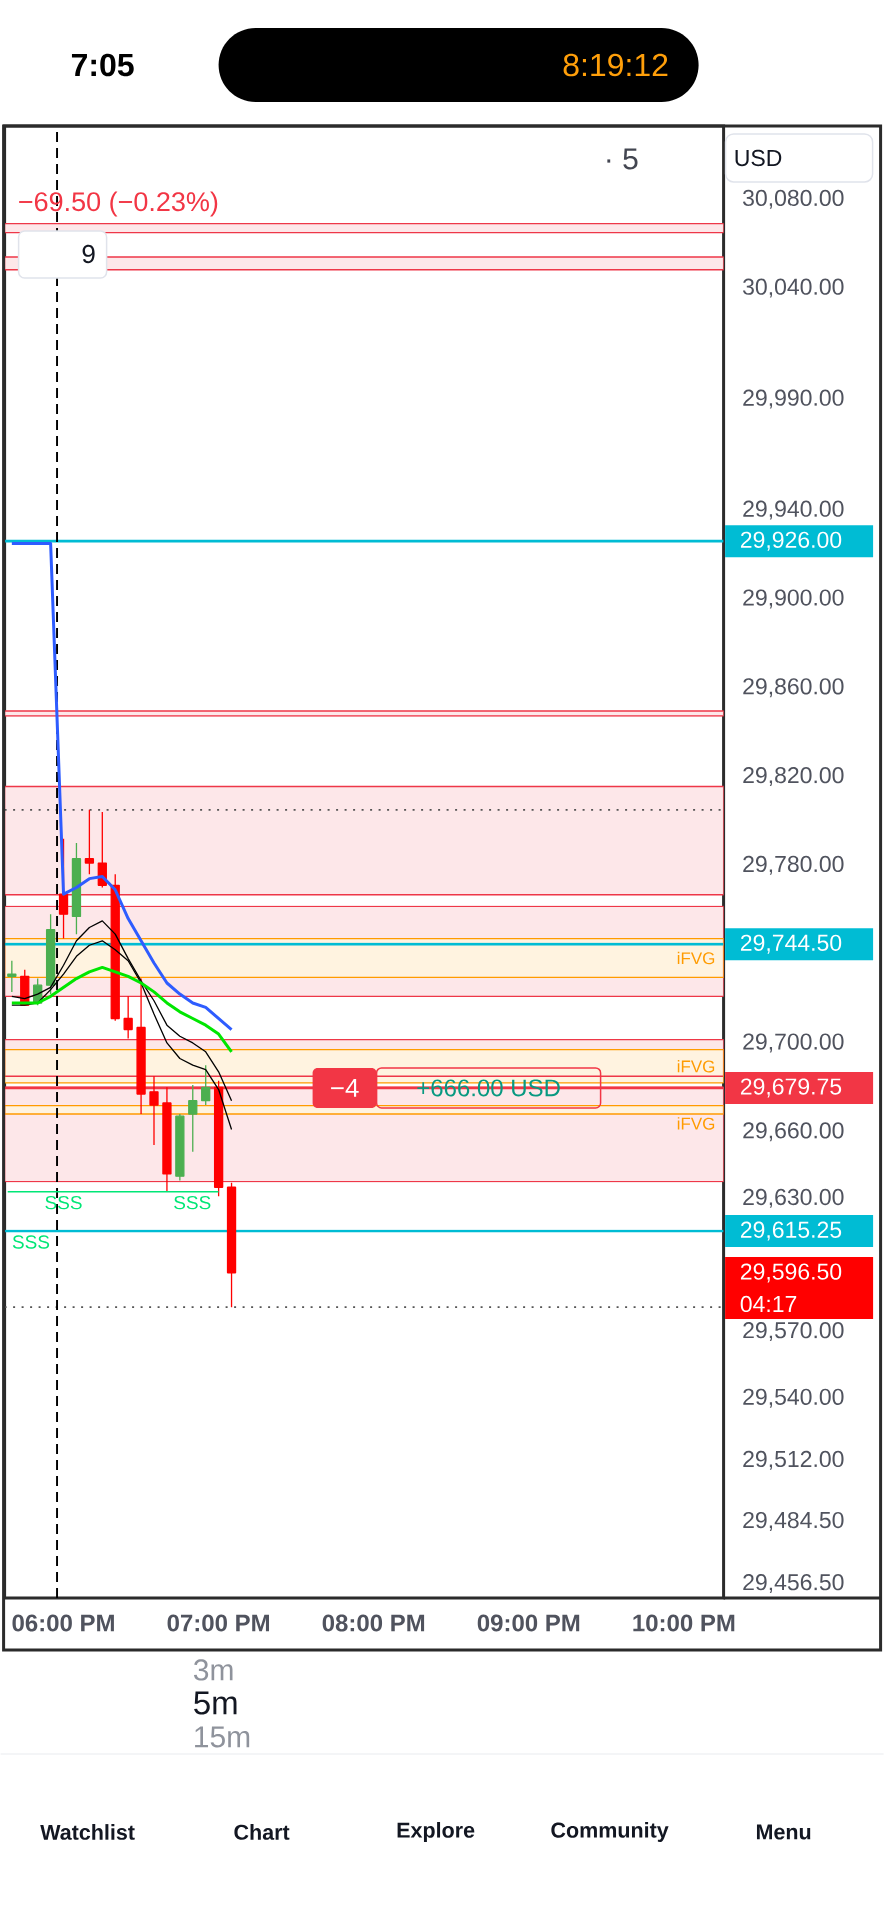 The height and width of the screenshot is (1920, 884). Describe the element at coordinates (791, 944) in the screenshot. I see `ref-line-label: 29,744.50` at that location.